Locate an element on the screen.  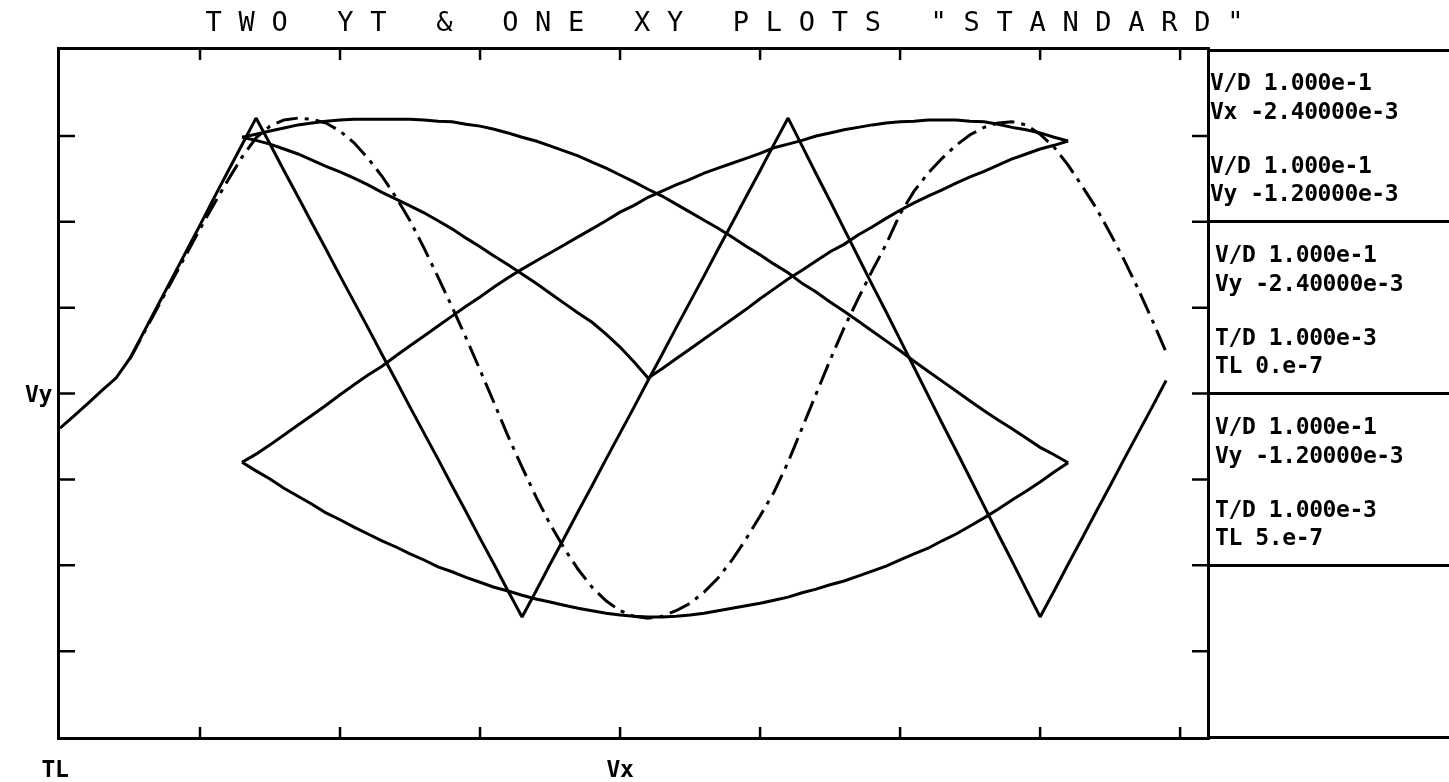
readout-panel: V/D 1.000e-1 Vx -2.40000e-3 V/D 1.000e-1 Vy -1.20000e-3 V/D 1.000e-1 Vy -2.40000e-3 T/D 1.000e-3 TL 0.e-7 V/D 1.000e-1 Vy -1.20000e-3 T/D 1.000e-3 TL 5.e-7 is located at coordinates (1328, 393).